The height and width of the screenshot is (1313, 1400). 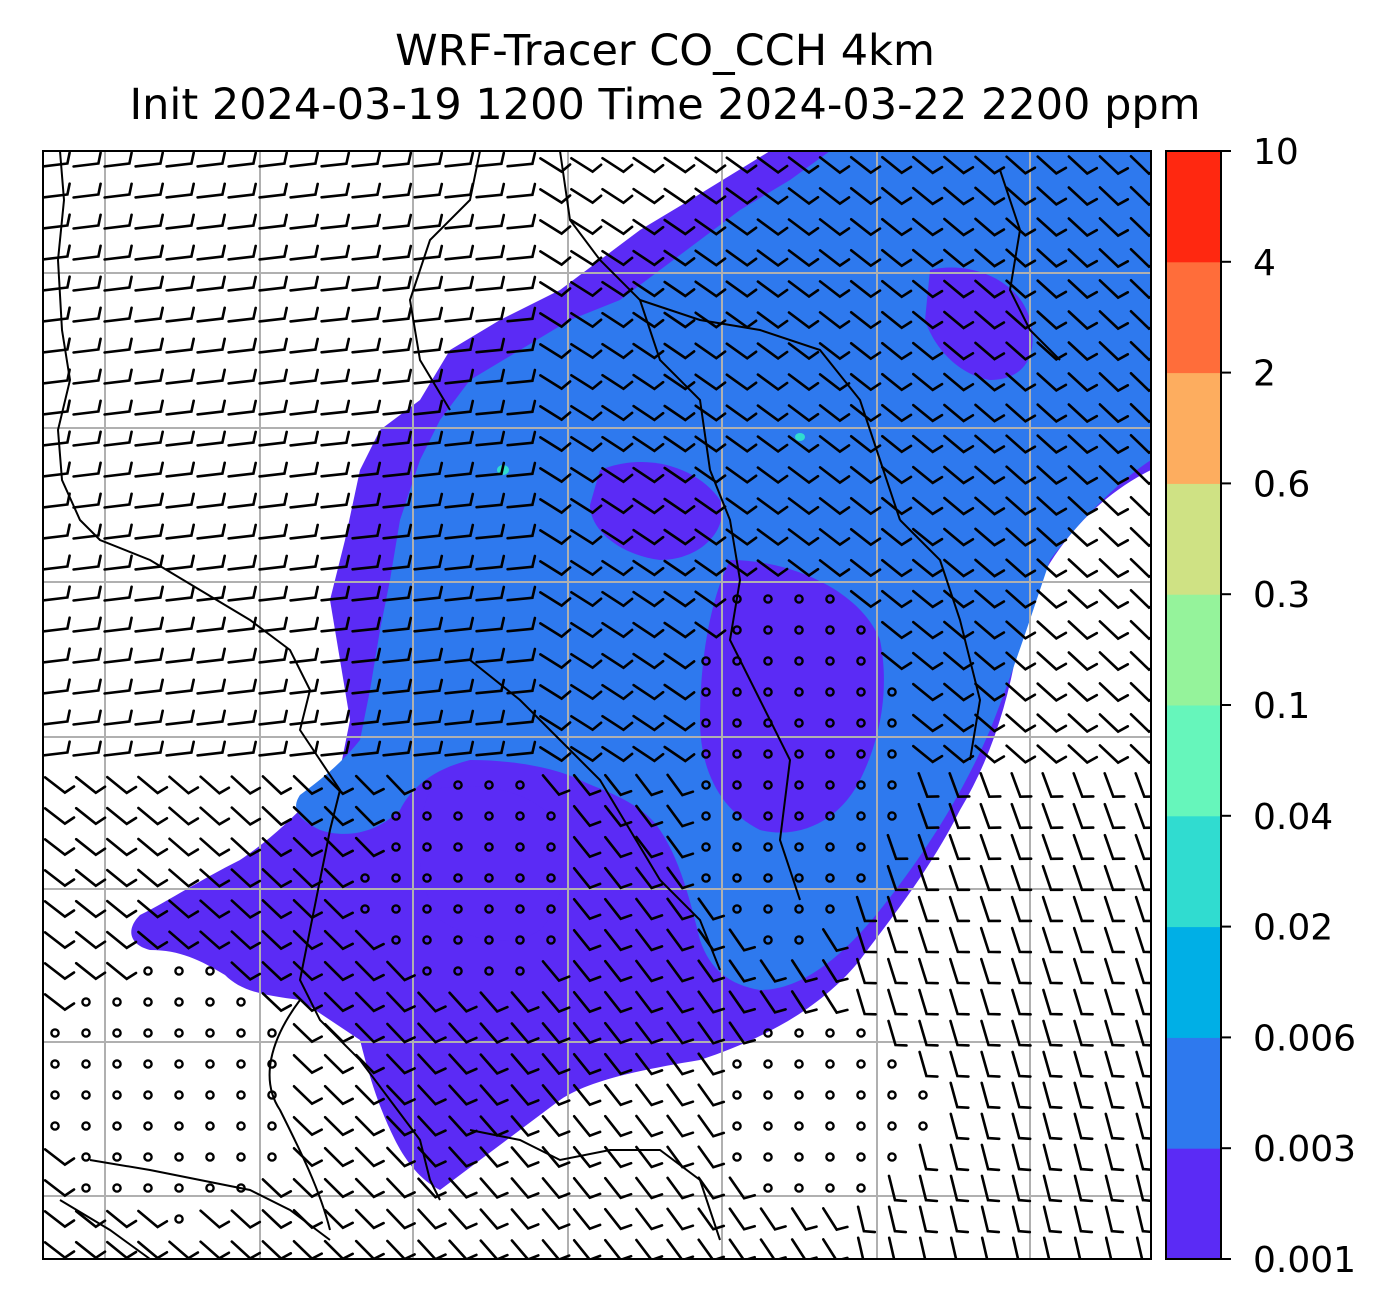 I want to click on colorbar-tick-label: 4, so click(x=1264, y=263).